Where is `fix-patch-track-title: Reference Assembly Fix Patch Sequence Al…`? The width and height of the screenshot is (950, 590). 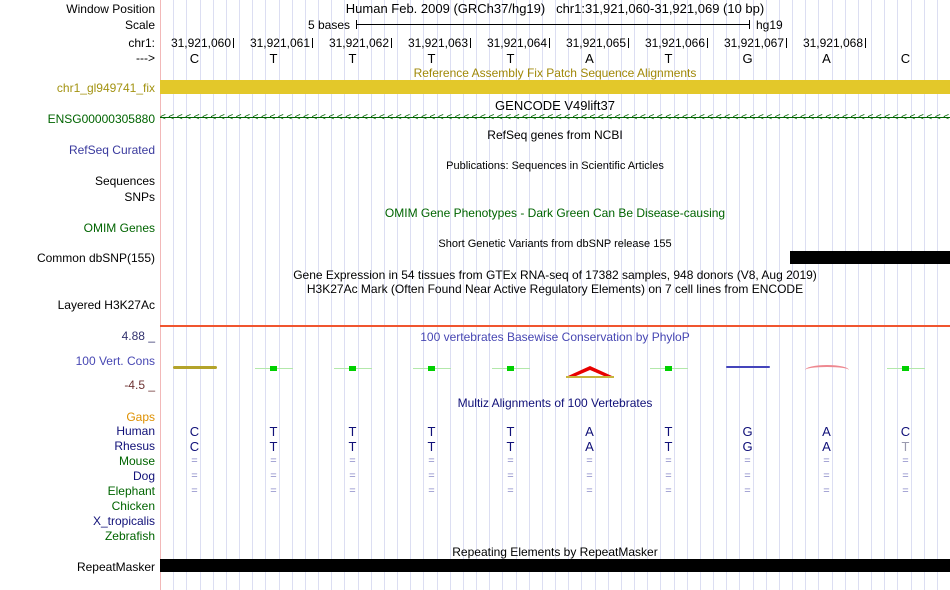 fix-patch-track-title: Reference Assembly Fix Patch Sequence Al… is located at coordinates (555, 73).